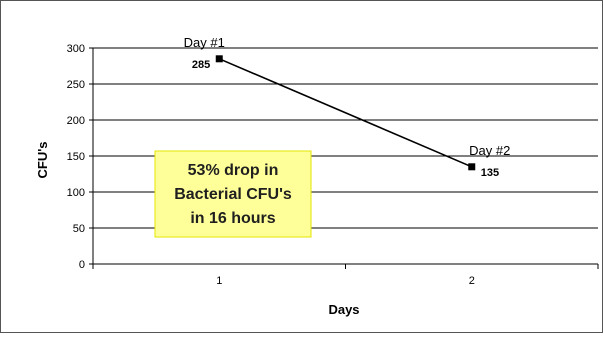 The width and height of the screenshot is (603, 338). I want to click on x-tick-label: 2, so click(472, 281).